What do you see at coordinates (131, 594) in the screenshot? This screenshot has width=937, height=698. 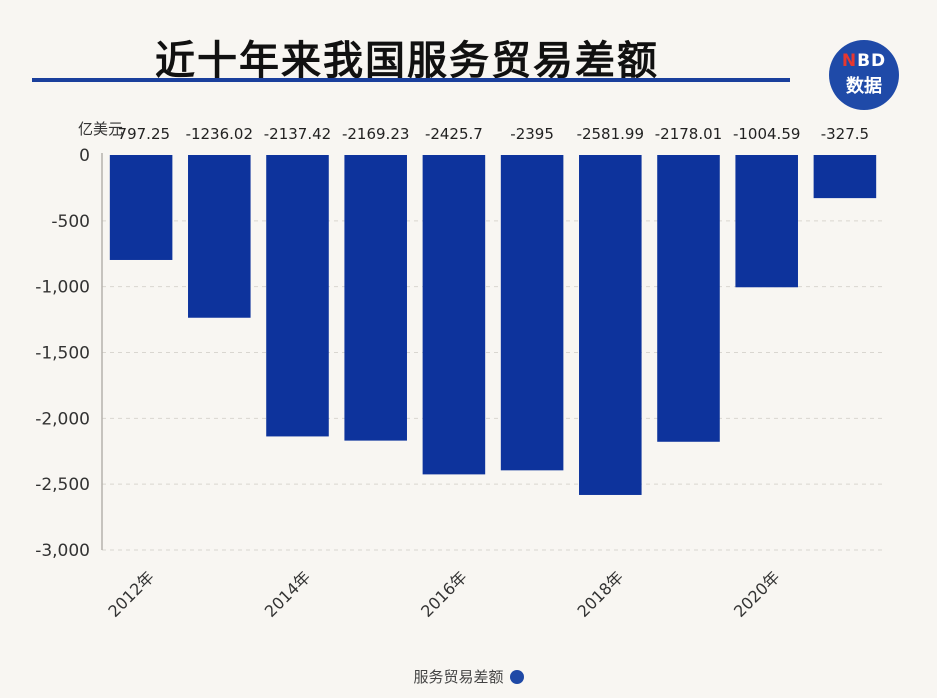 I see `x-tick-label: 2012年` at bounding box center [131, 594].